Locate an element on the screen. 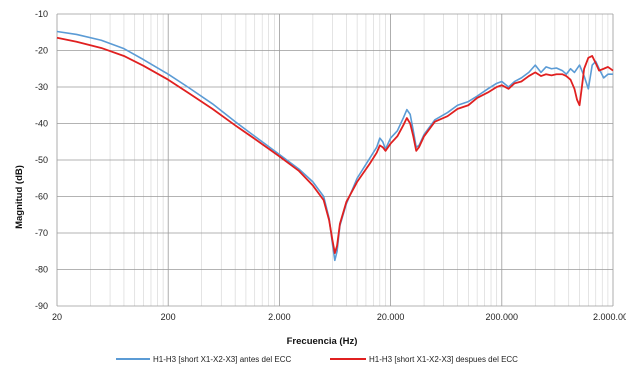  y-axis-title: Magnitud (dB) is located at coordinates (19, 197).